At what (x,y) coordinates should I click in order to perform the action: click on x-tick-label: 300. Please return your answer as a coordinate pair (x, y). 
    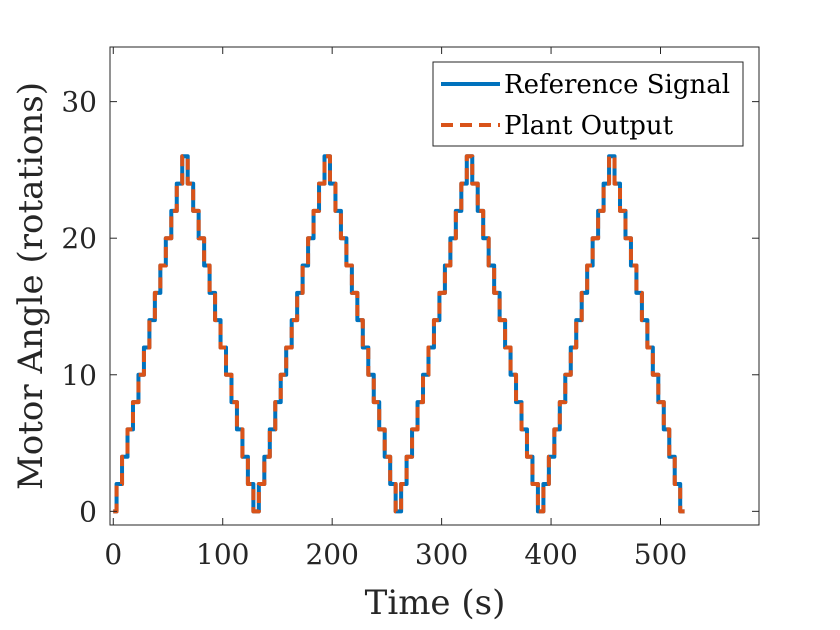
    Looking at the image, I should click on (441, 554).